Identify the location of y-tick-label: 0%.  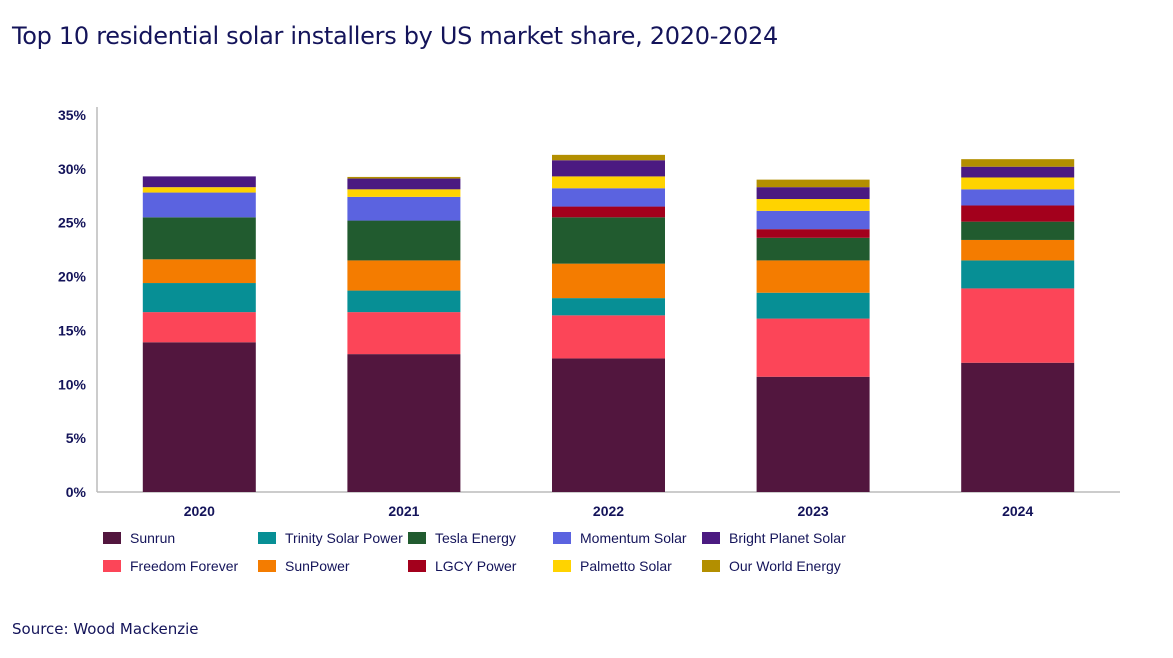
(76, 492).